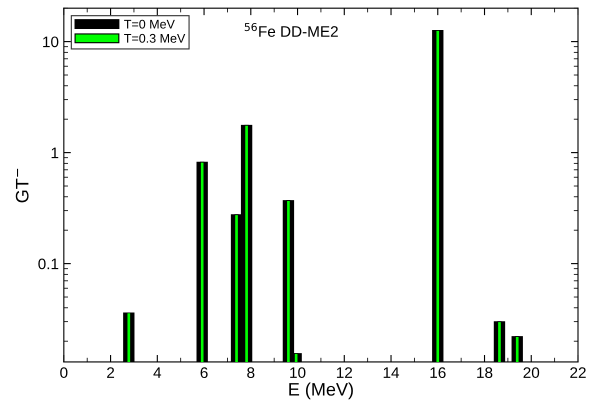  I want to click on x-tick-label: 2, so click(110, 372).